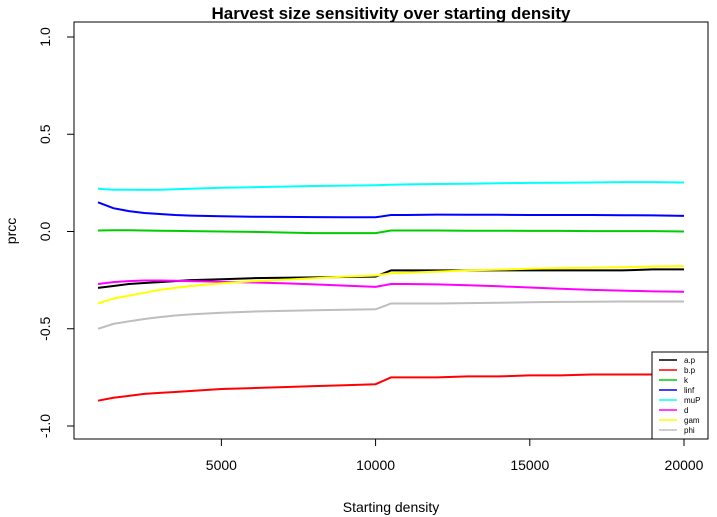 This screenshot has height=517, width=717. What do you see at coordinates (692, 420) in the screenshot?
I see `legend-label: gam` at bounding box center [692, 420].